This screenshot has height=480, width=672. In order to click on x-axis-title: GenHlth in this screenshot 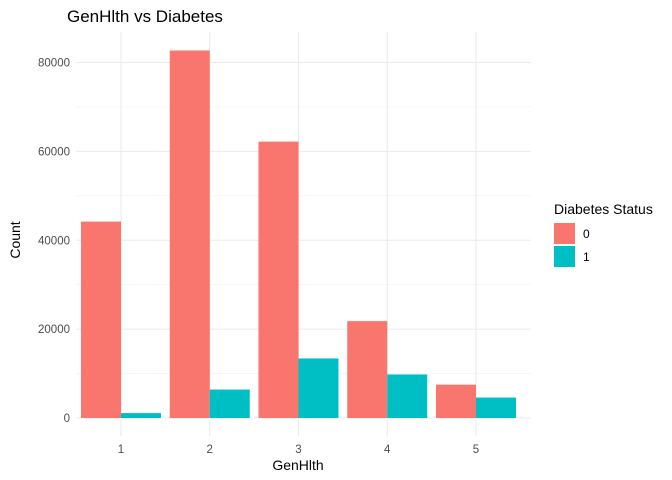, I will do `click(297, 465)`.